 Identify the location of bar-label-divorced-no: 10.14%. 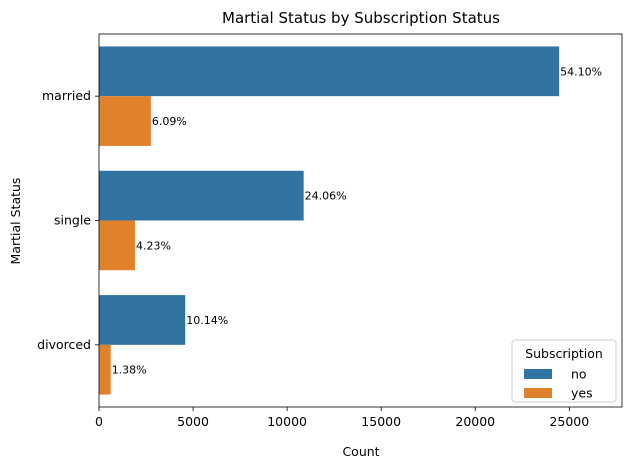
(207, 320).